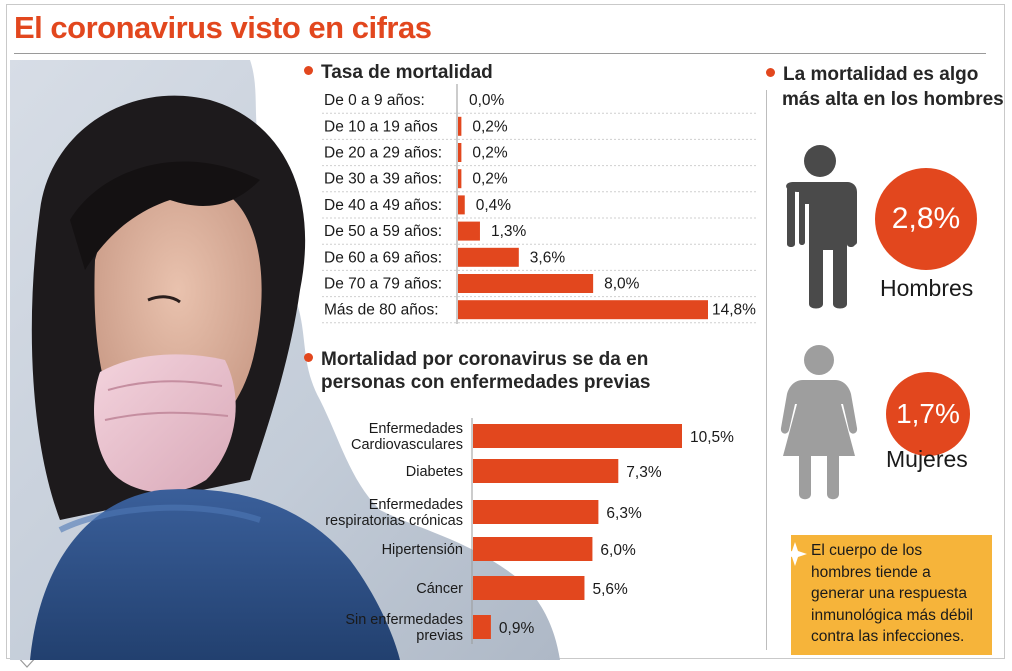 This screenshot has width=1012, height=671. I want to click on age-category-label: De 60 a 69 años:, so click(383, 257).